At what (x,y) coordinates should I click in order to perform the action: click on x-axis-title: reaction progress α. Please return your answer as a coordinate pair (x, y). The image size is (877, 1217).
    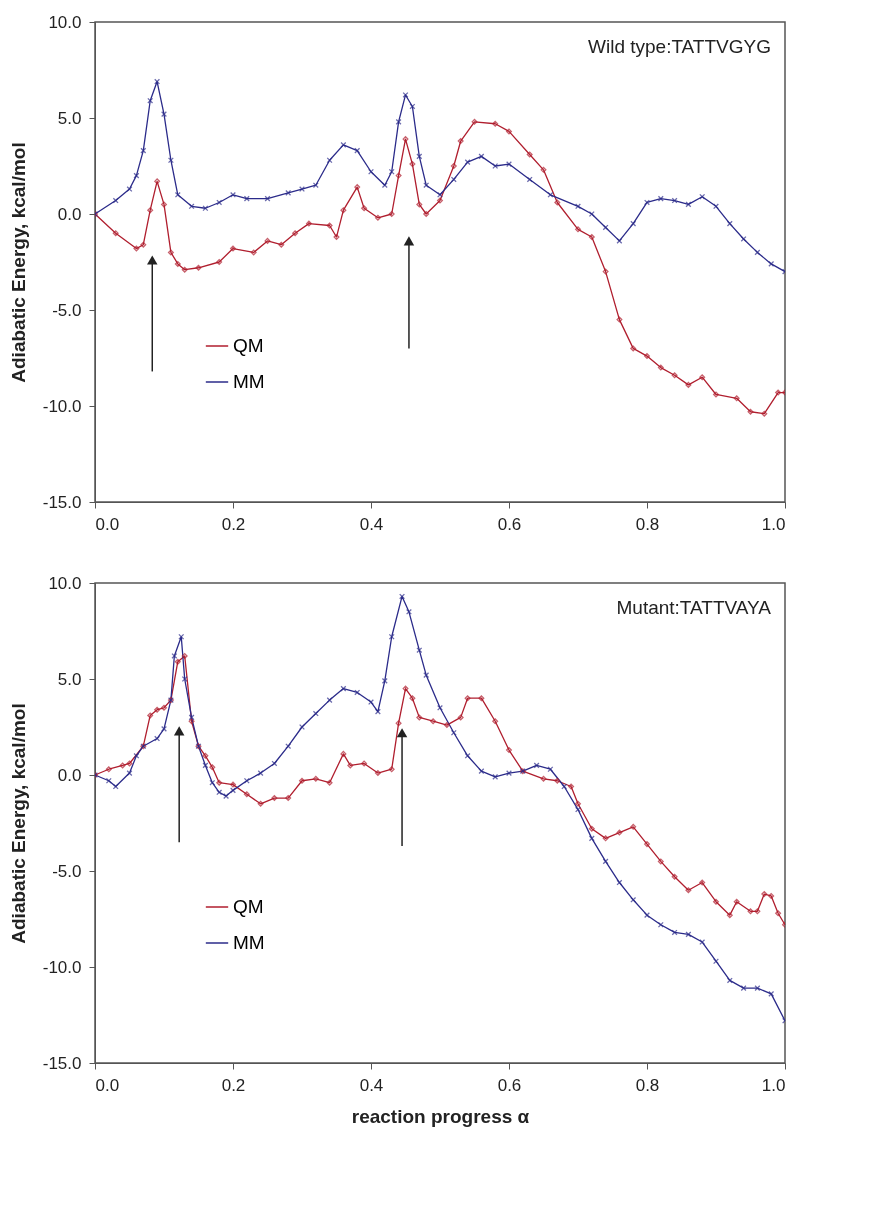
    Looking at the image, I should click on (440, 1116).